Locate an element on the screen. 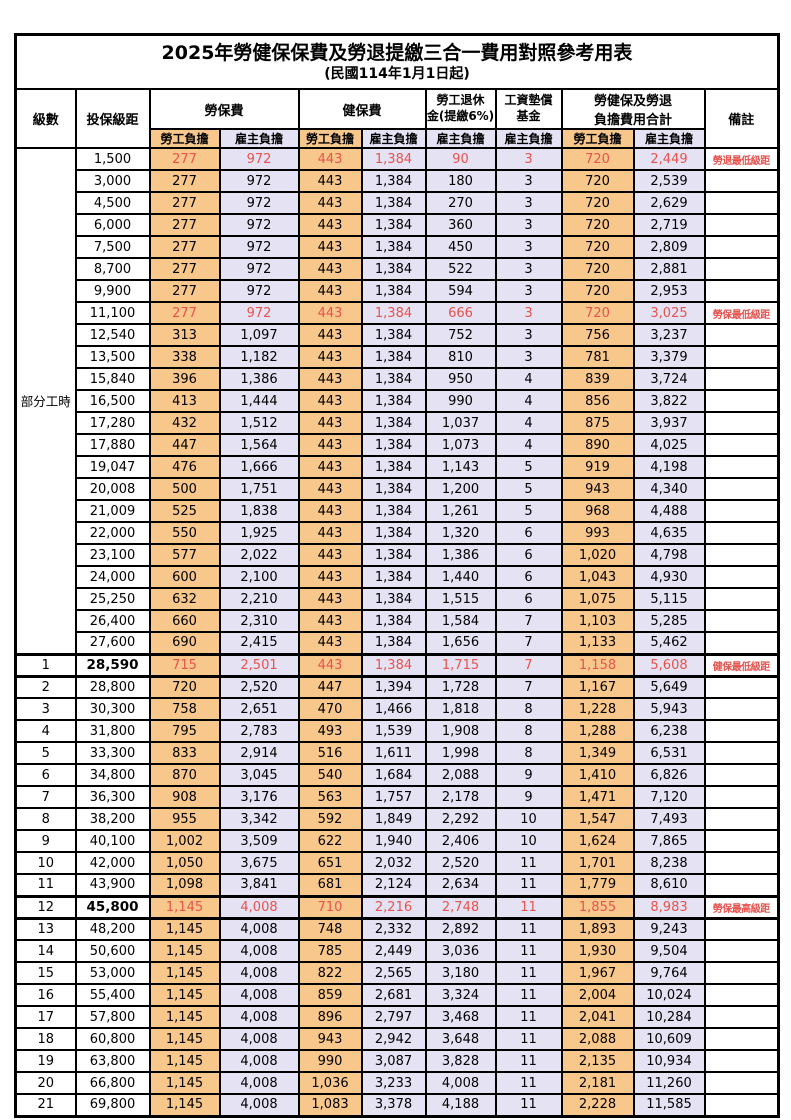  level-cell: 5 is located at coordinates (45, 753).